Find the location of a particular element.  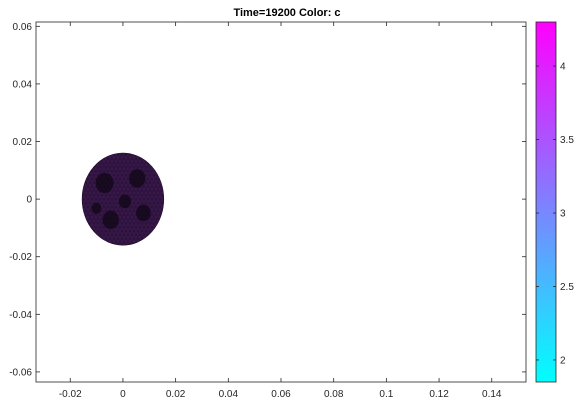

chart-title: Time=19200 Color: c is located at coordinates (286, 13).